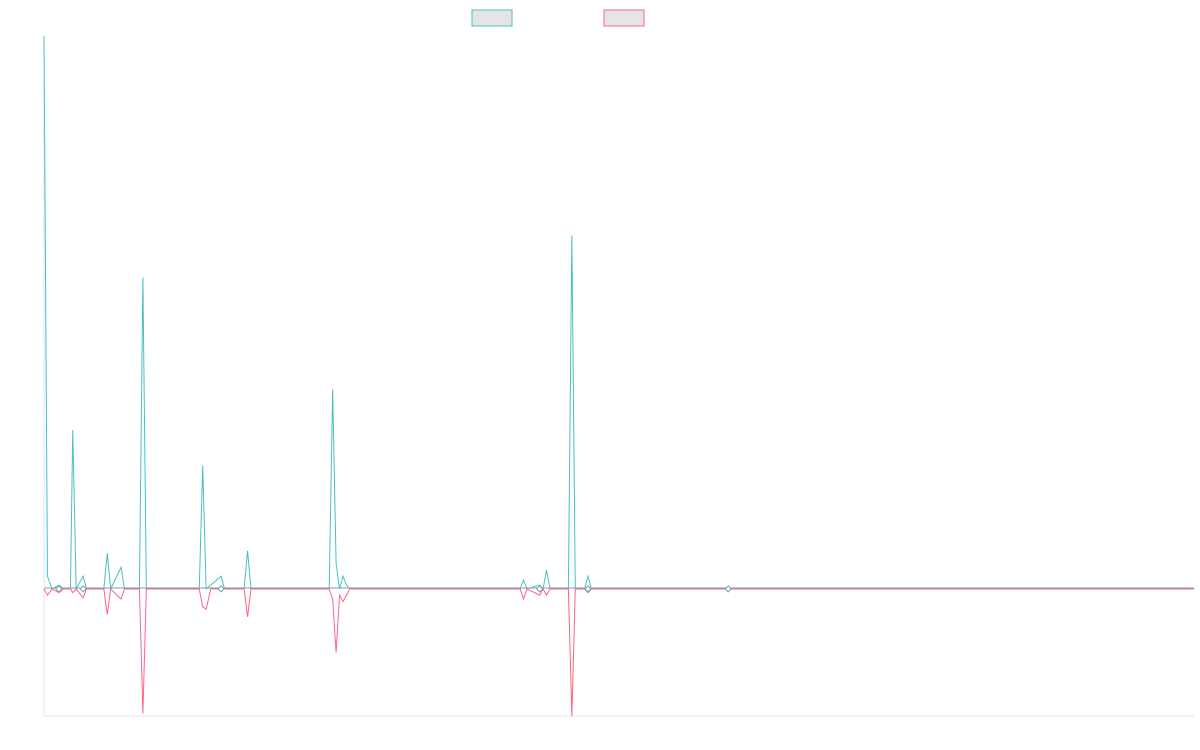 This screenshot has width=1200, height=750. I want to click on marker-layer, so click(393, 589).